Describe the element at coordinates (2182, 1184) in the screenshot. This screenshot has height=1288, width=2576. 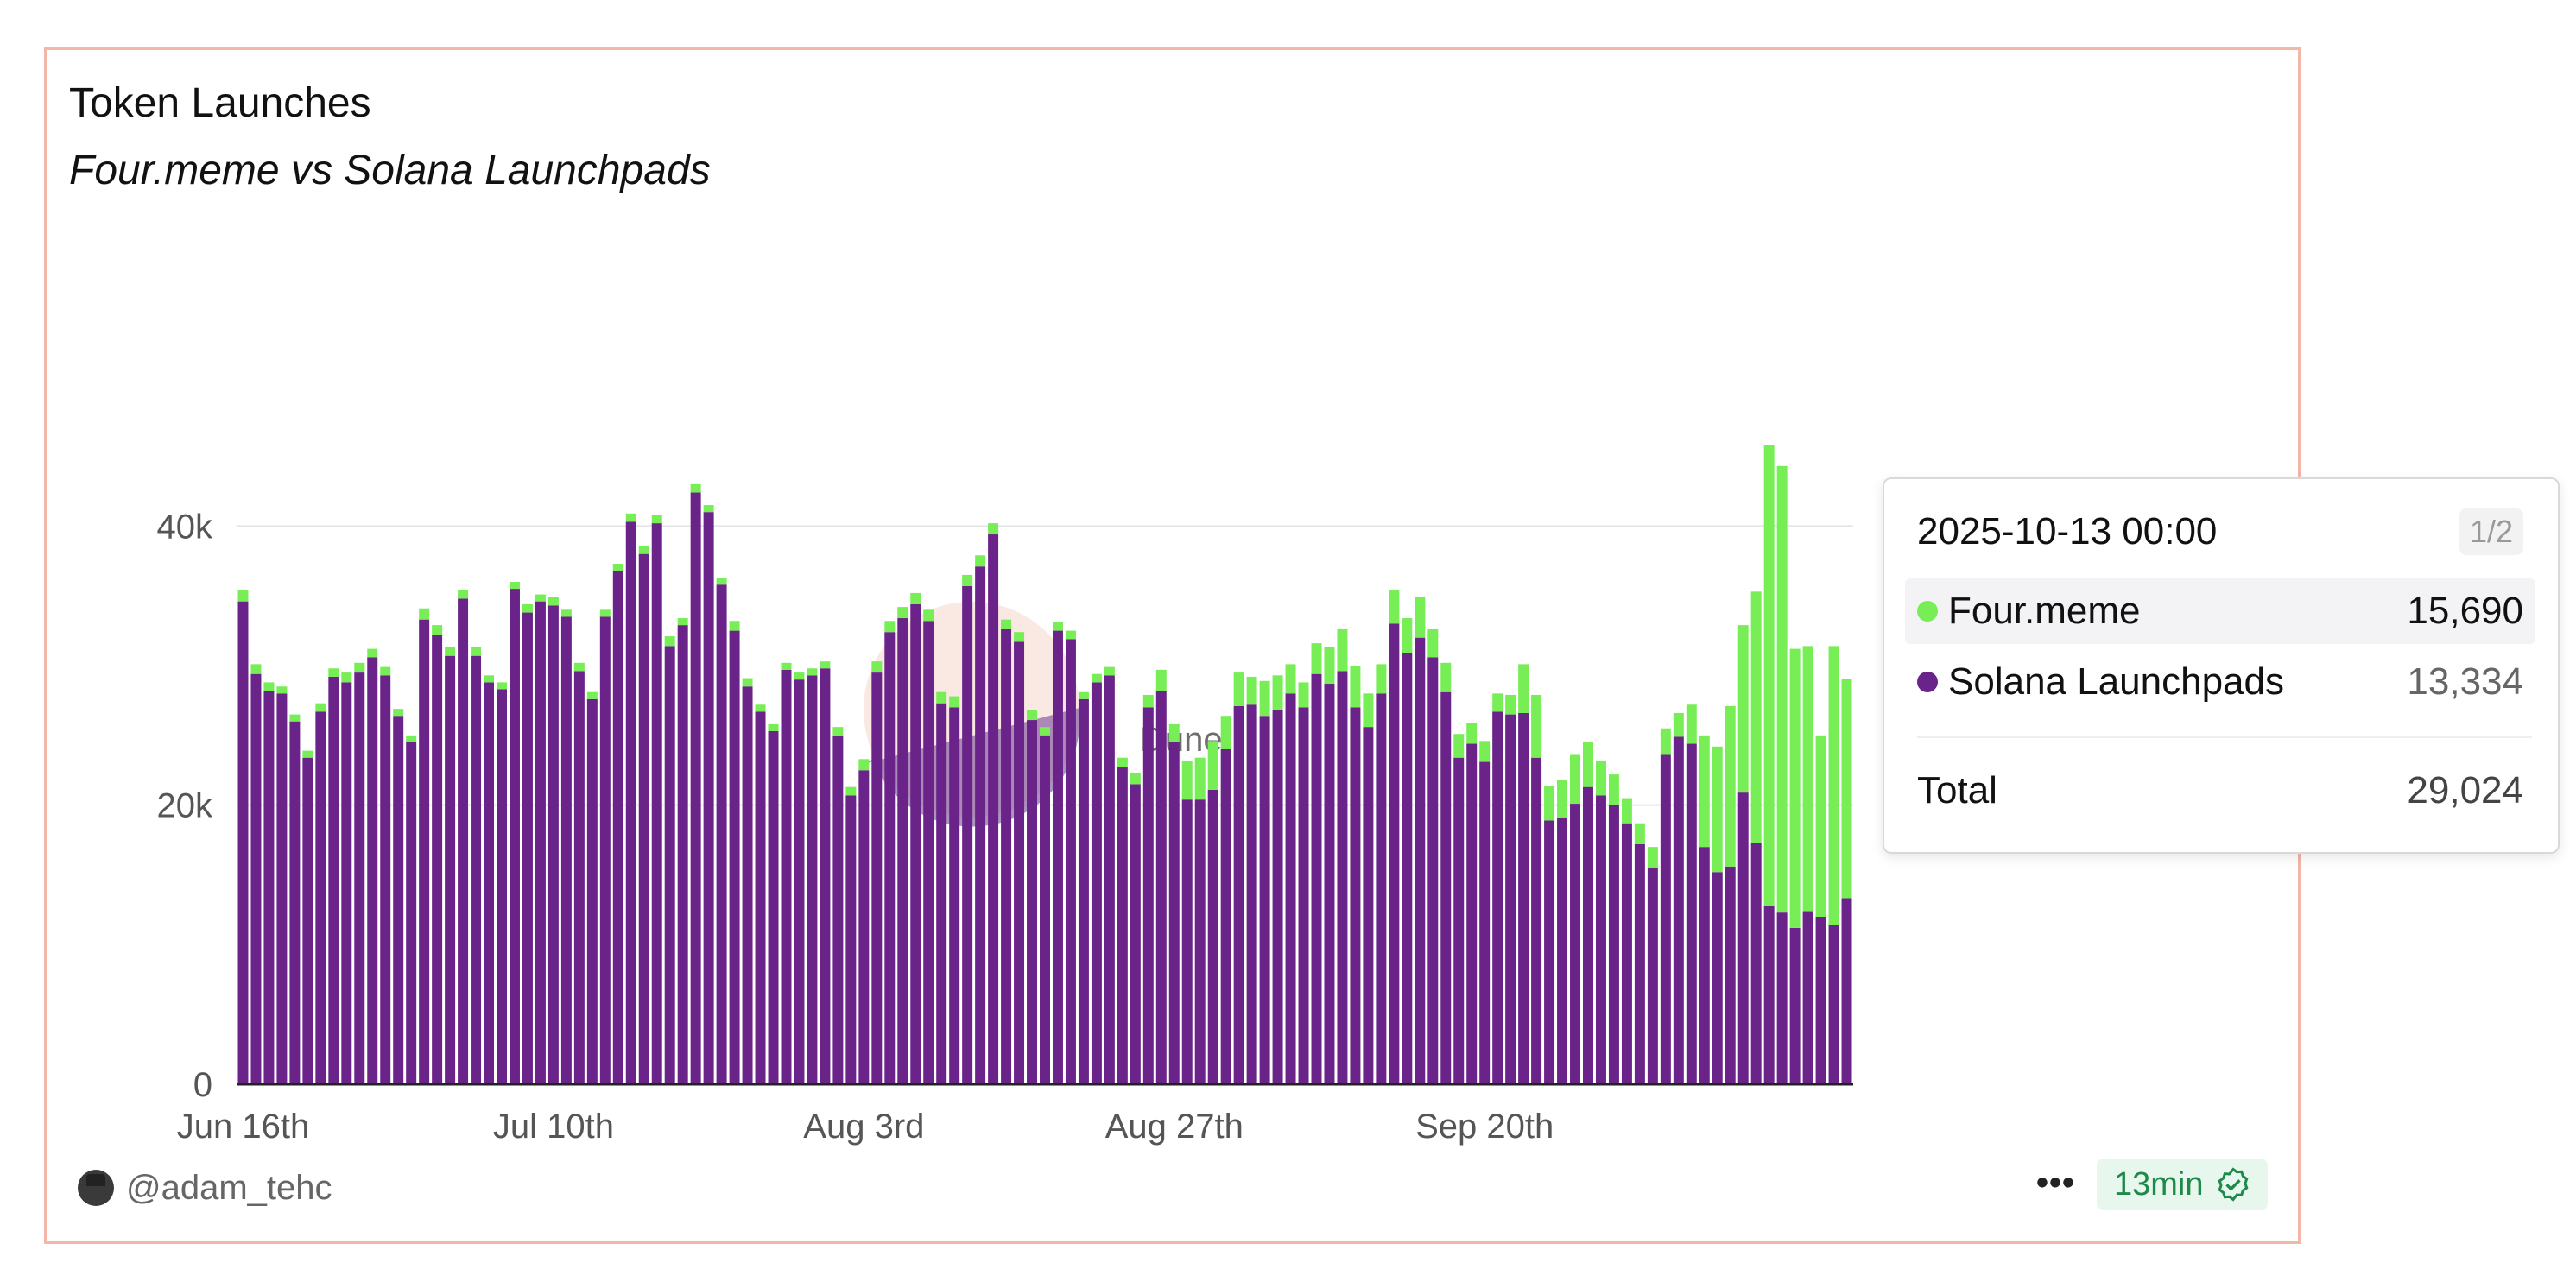
I see `refresh-badge: 13min` at that location.